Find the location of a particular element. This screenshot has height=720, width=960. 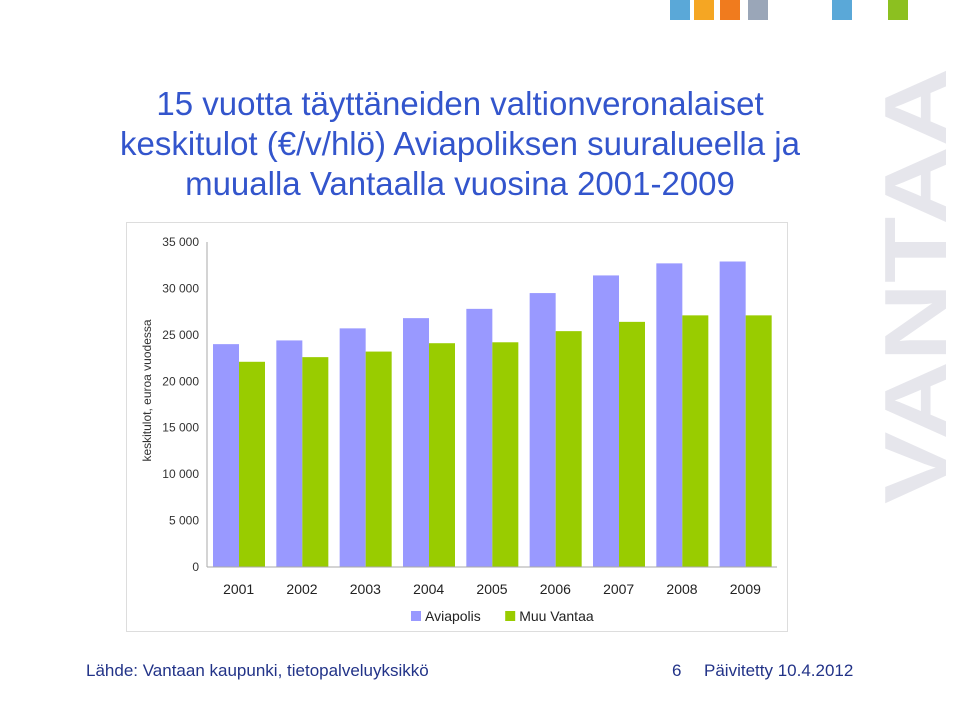

bar-muu-vantaa-2004 is located at coordinates (442, 455).